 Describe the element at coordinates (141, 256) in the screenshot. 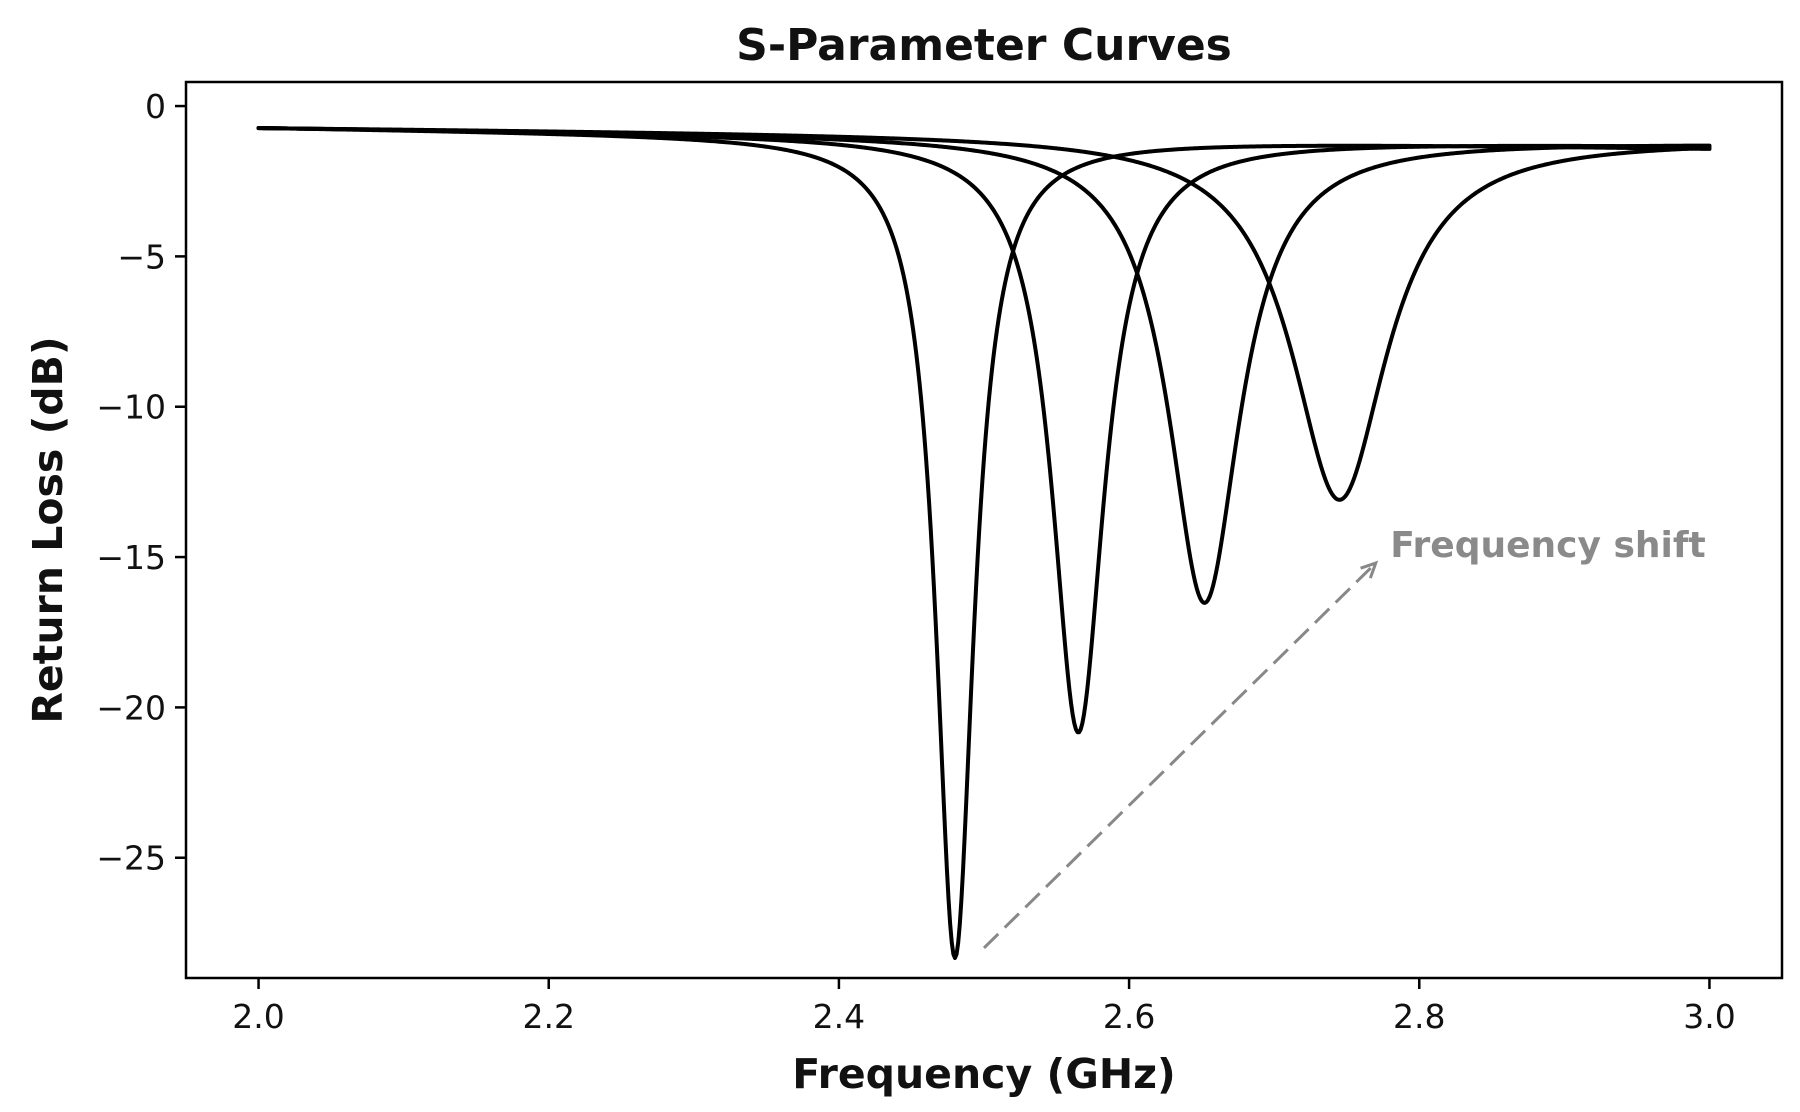

I see `y-tick-label: −5` at that location.